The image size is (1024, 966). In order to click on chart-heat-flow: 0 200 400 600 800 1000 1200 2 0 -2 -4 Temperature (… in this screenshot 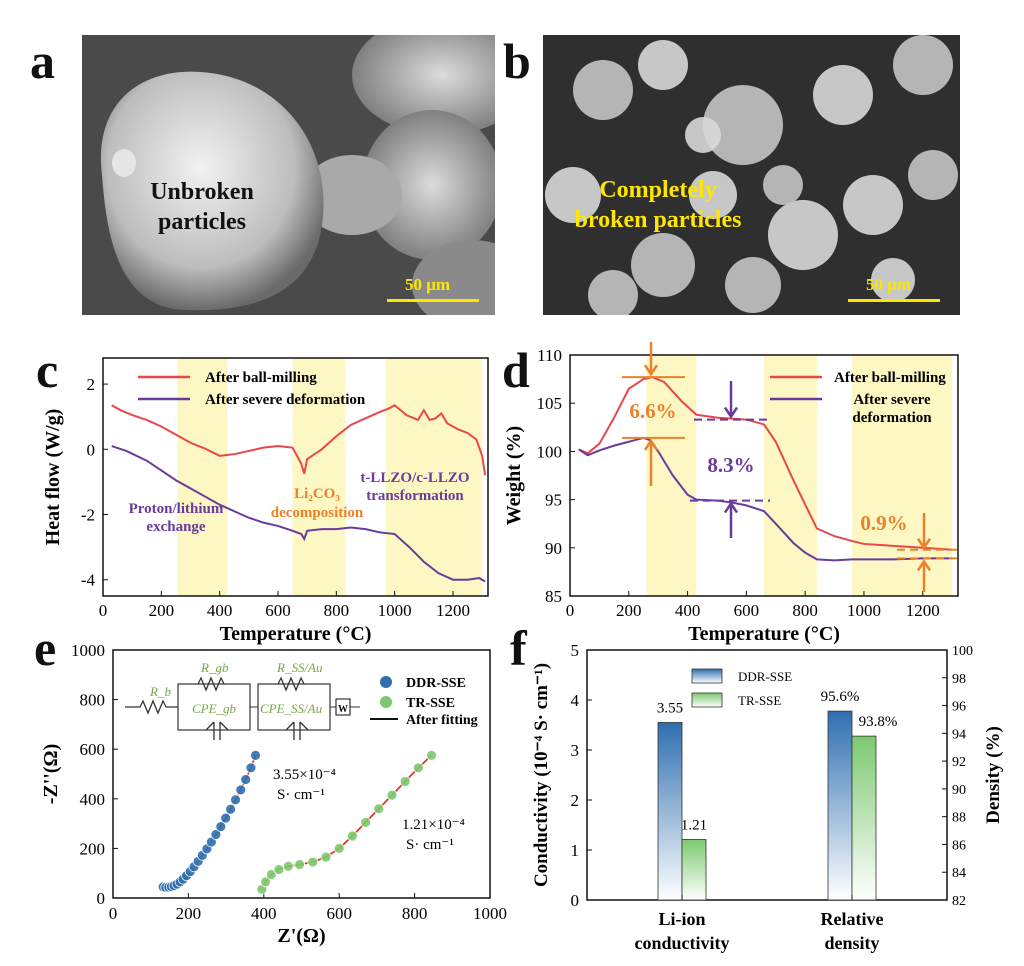, I will do `click(265, 501)`.